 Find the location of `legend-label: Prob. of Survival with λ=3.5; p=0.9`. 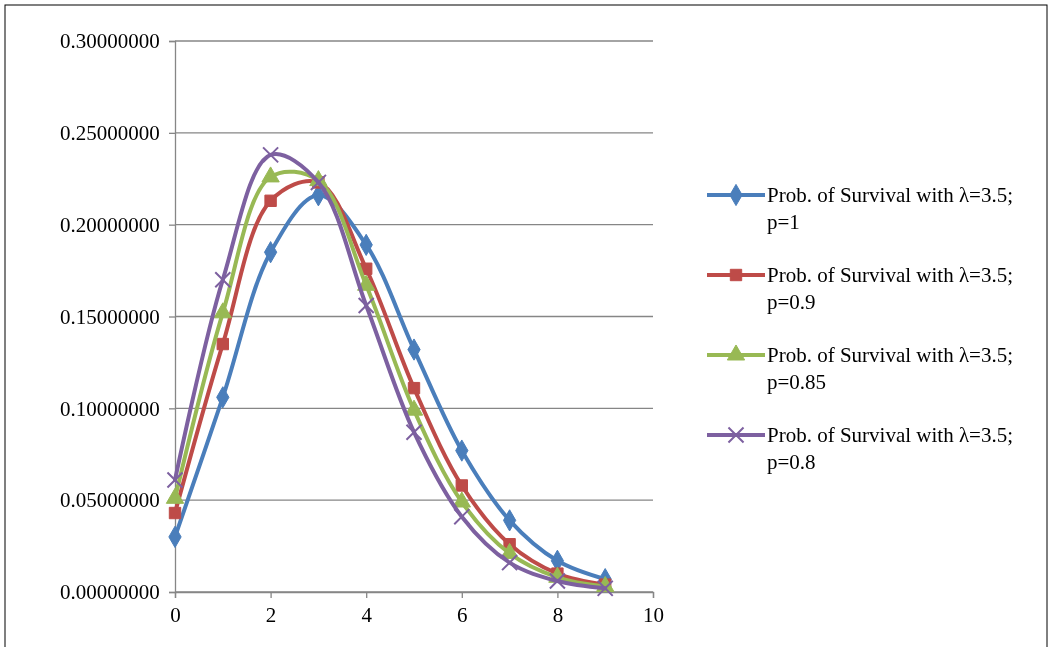

legend-label: Prob. of Survival with λ=3.5; p=0.9 is located at coordinates (890, 289).